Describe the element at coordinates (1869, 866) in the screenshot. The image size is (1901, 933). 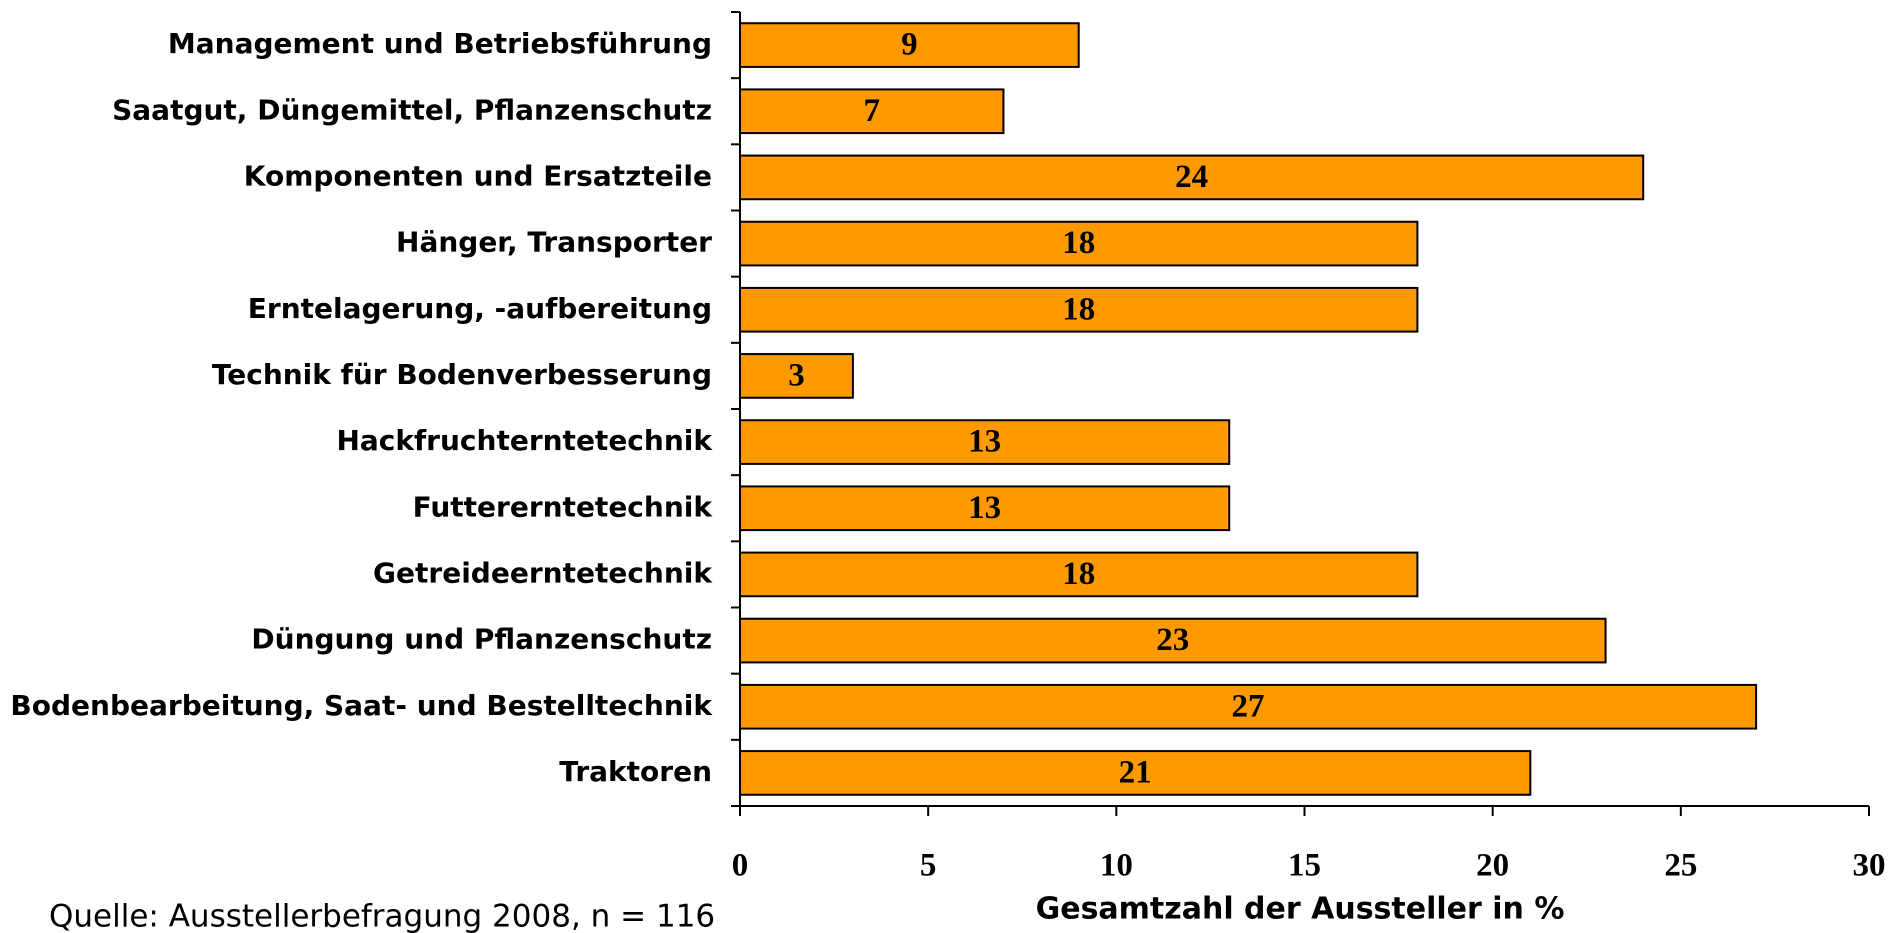
I see `x-tick-label: 30` at that location.